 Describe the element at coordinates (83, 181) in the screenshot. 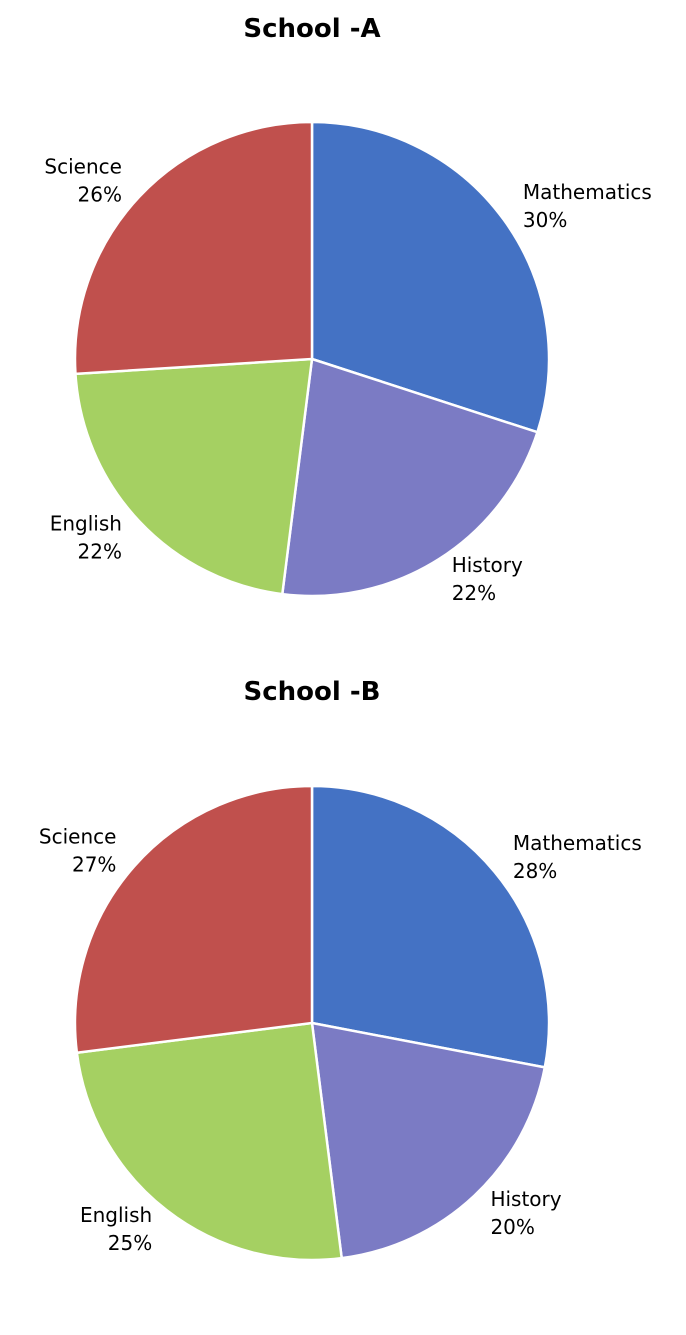

I see `slice-label: Science 26%` at that location.